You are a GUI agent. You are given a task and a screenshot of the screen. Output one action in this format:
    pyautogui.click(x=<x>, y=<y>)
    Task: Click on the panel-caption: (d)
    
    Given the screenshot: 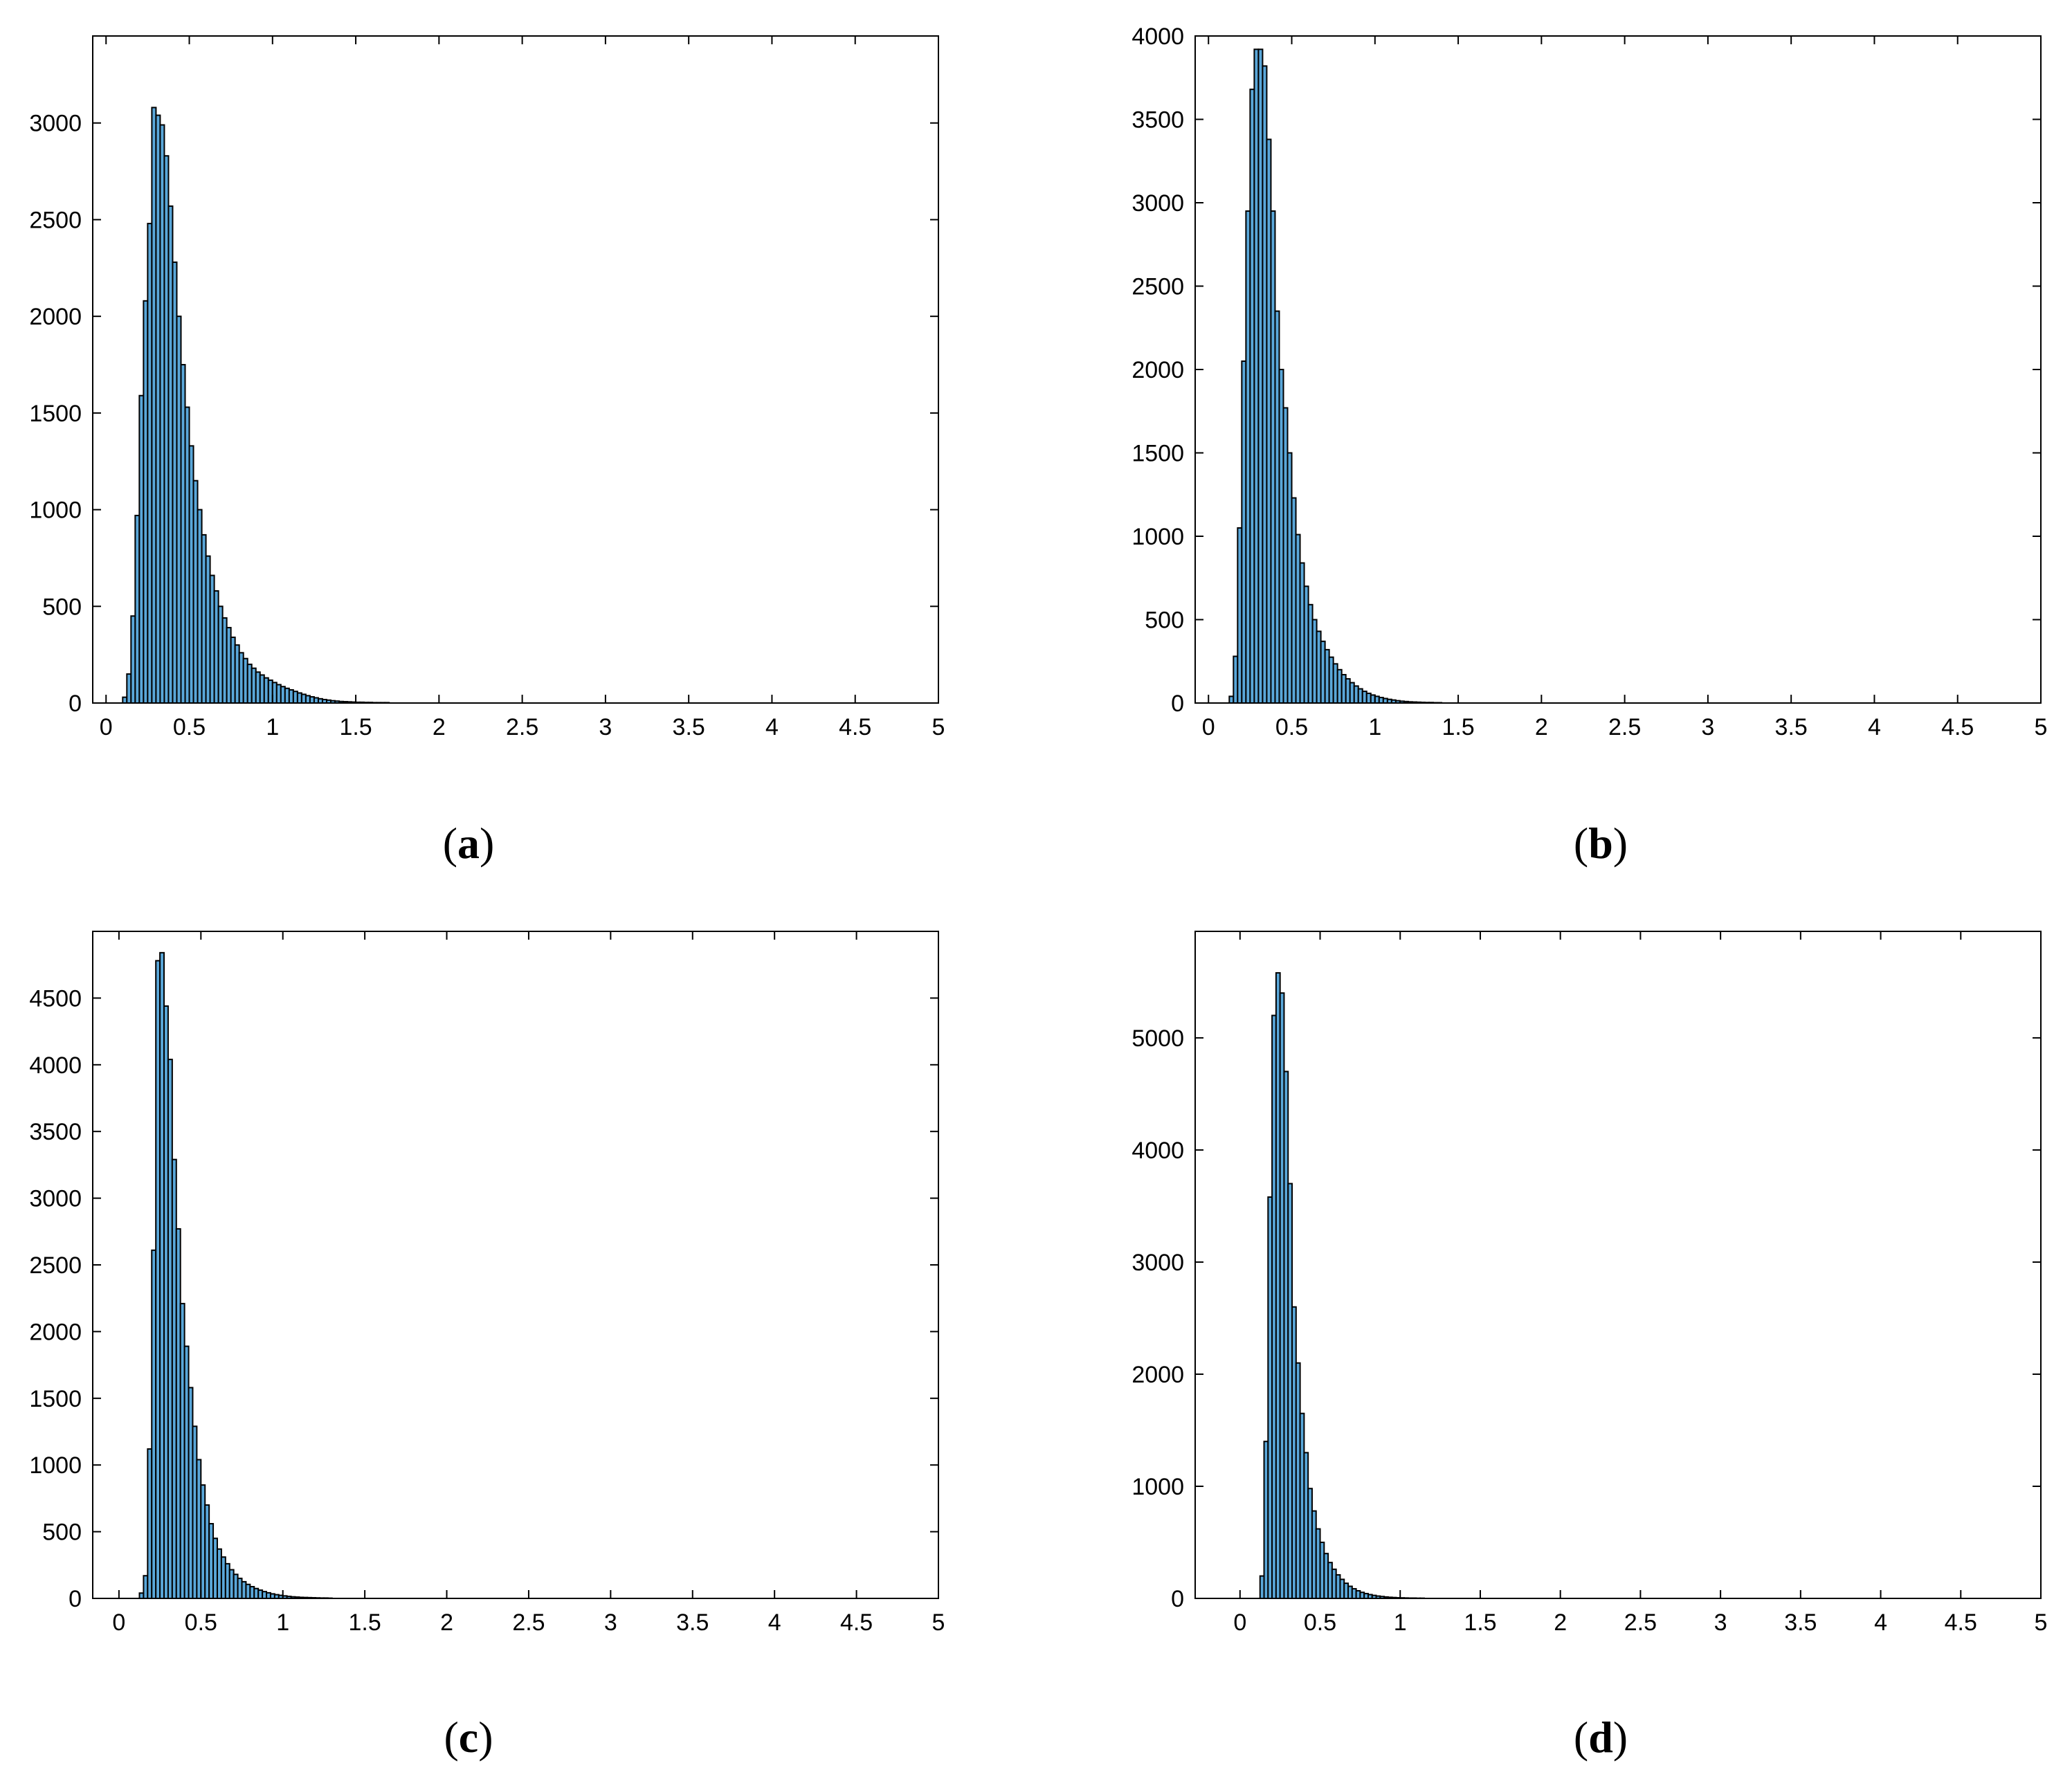 What is the action you would take?
    pyautogui.click(x=1601, y=1738)
    